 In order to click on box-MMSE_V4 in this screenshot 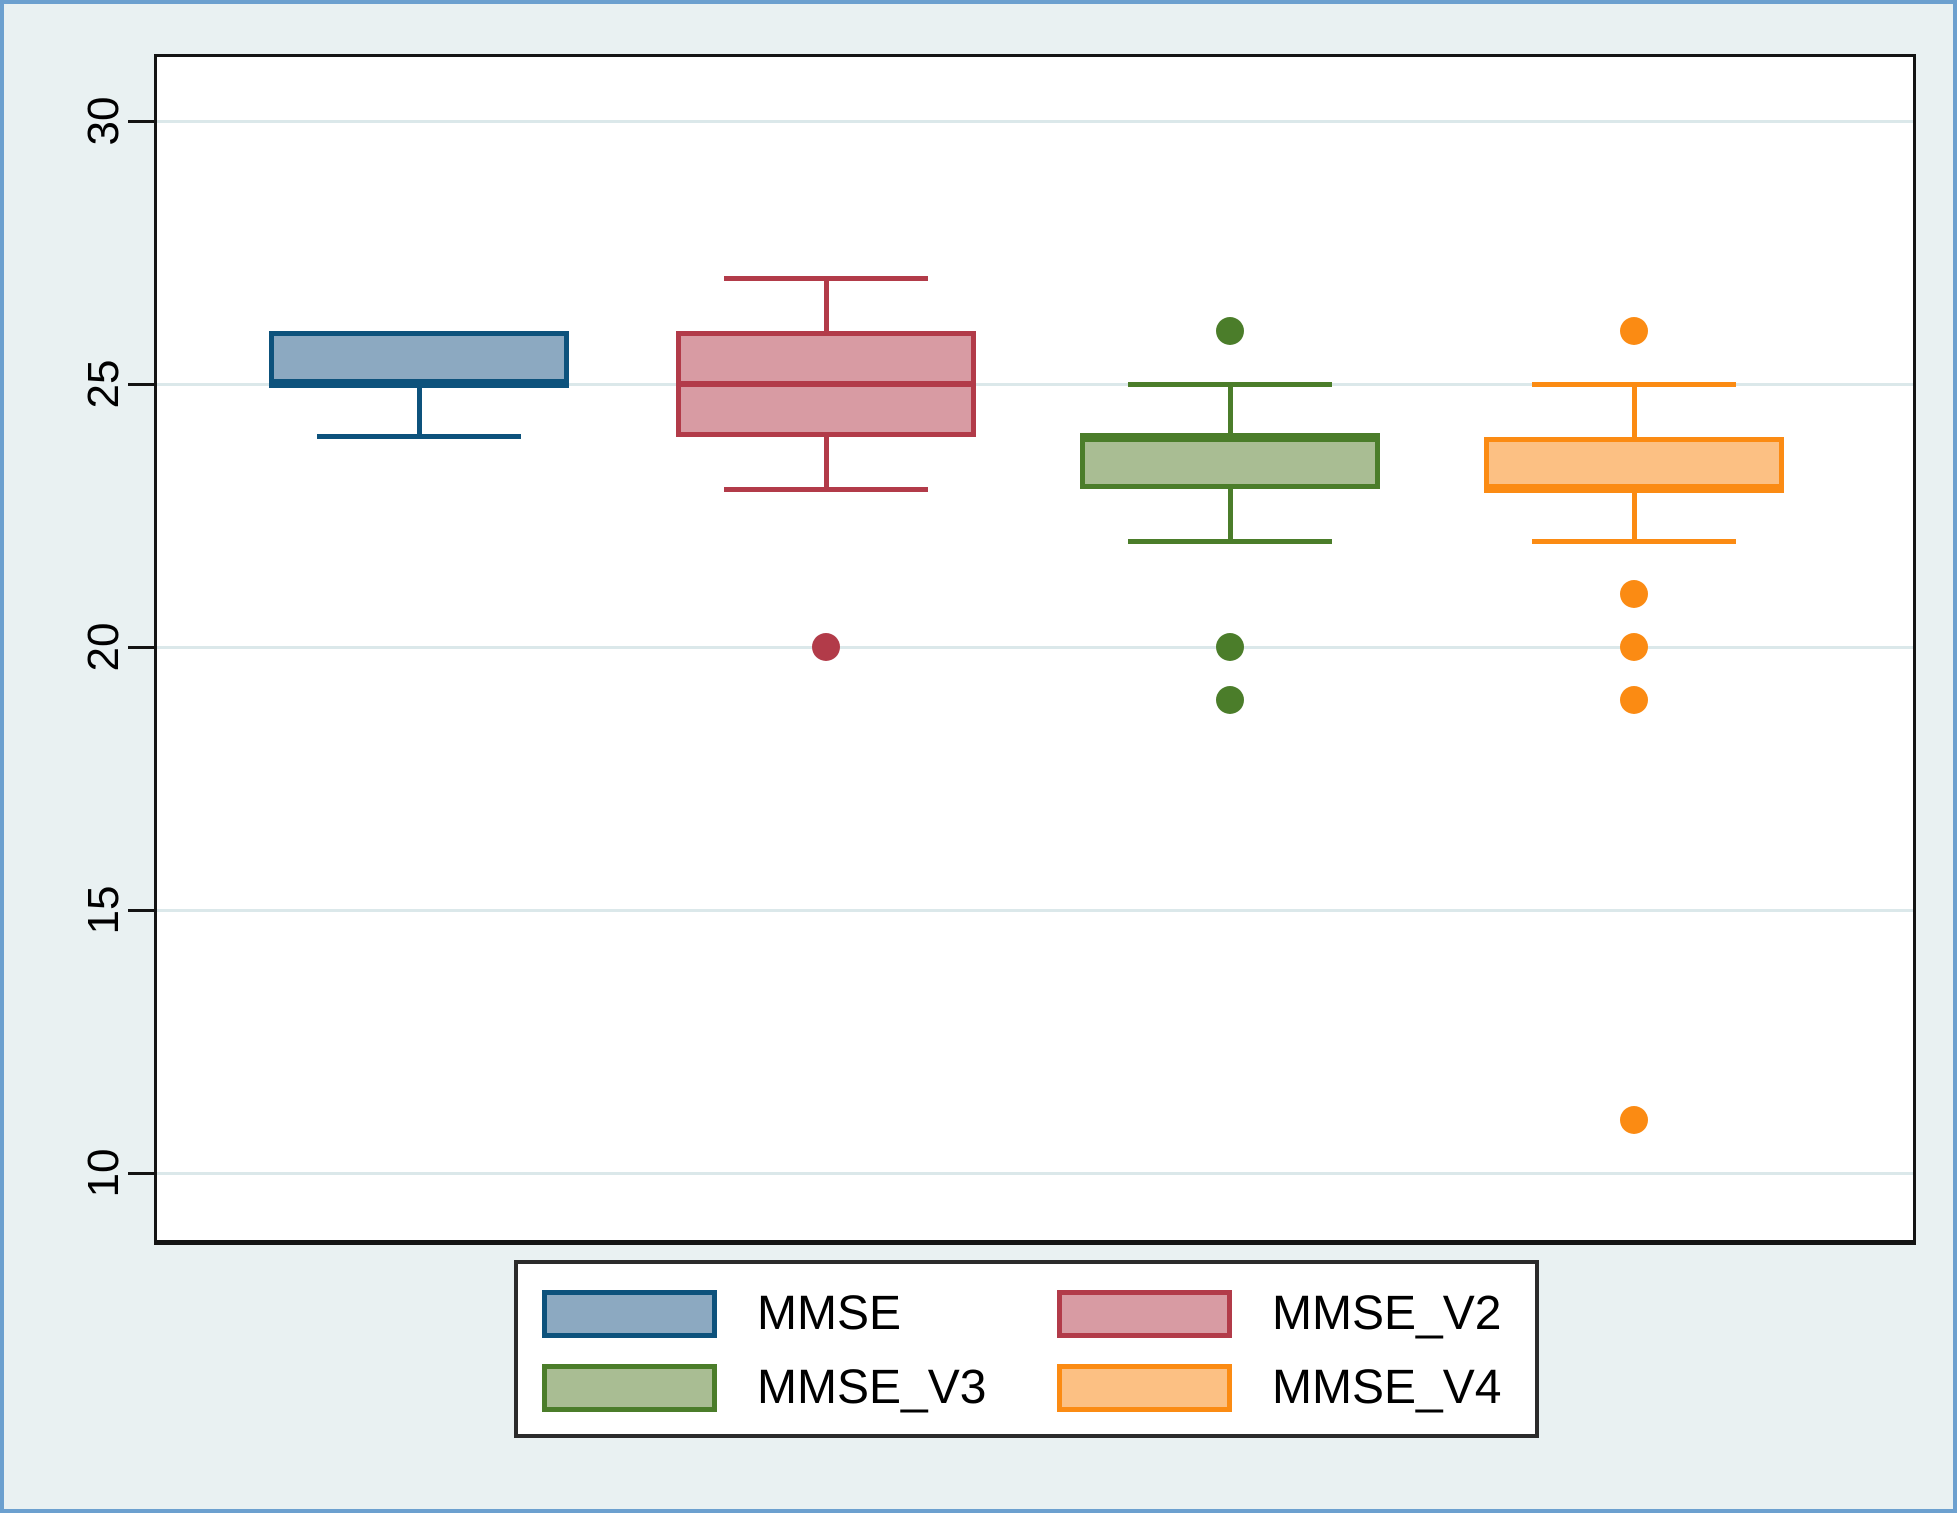, I will do `click(1634, 463)`.